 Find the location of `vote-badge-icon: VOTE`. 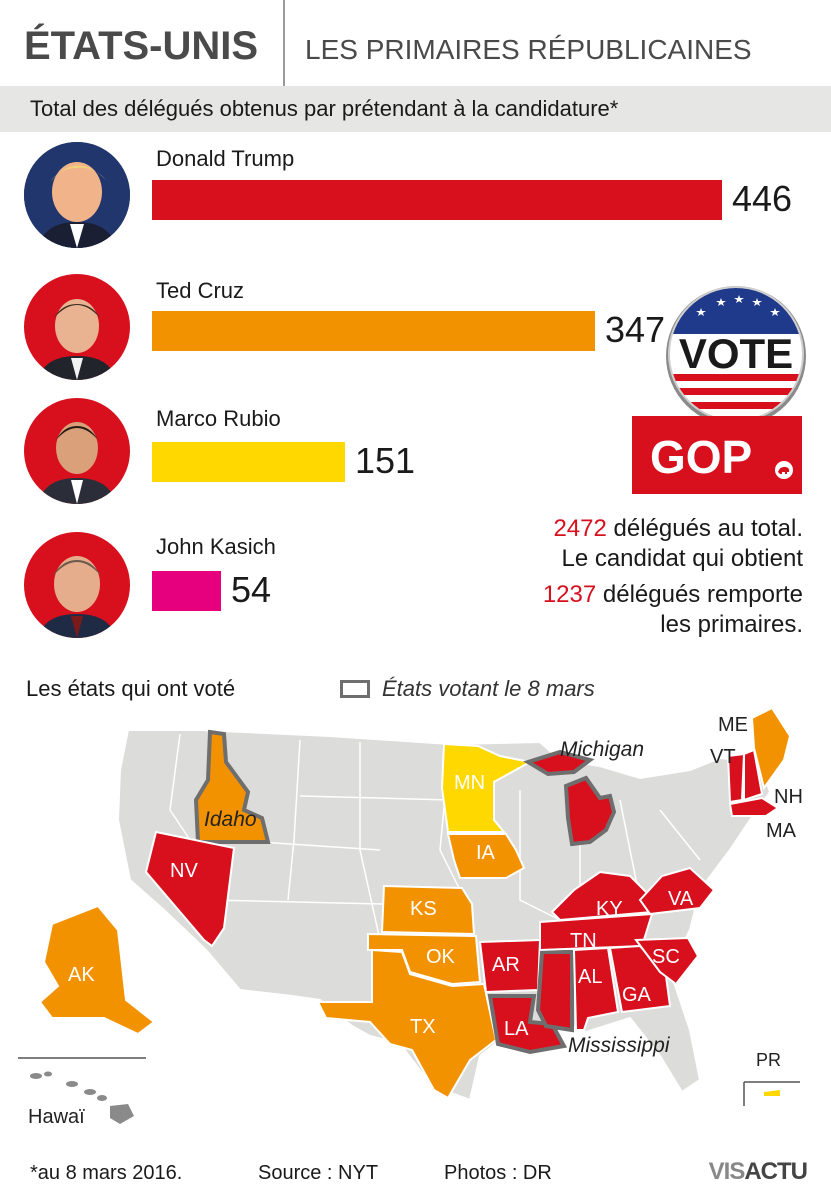

vote-badge-icon: VOTE is located at coordinates (736, 356).